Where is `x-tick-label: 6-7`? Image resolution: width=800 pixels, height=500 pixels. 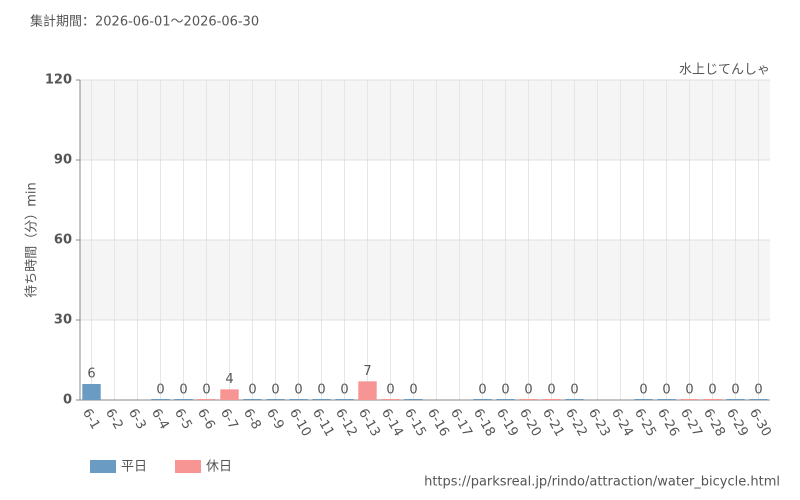 x-tick-label: 6-7 is located at coordinates (229, 419).